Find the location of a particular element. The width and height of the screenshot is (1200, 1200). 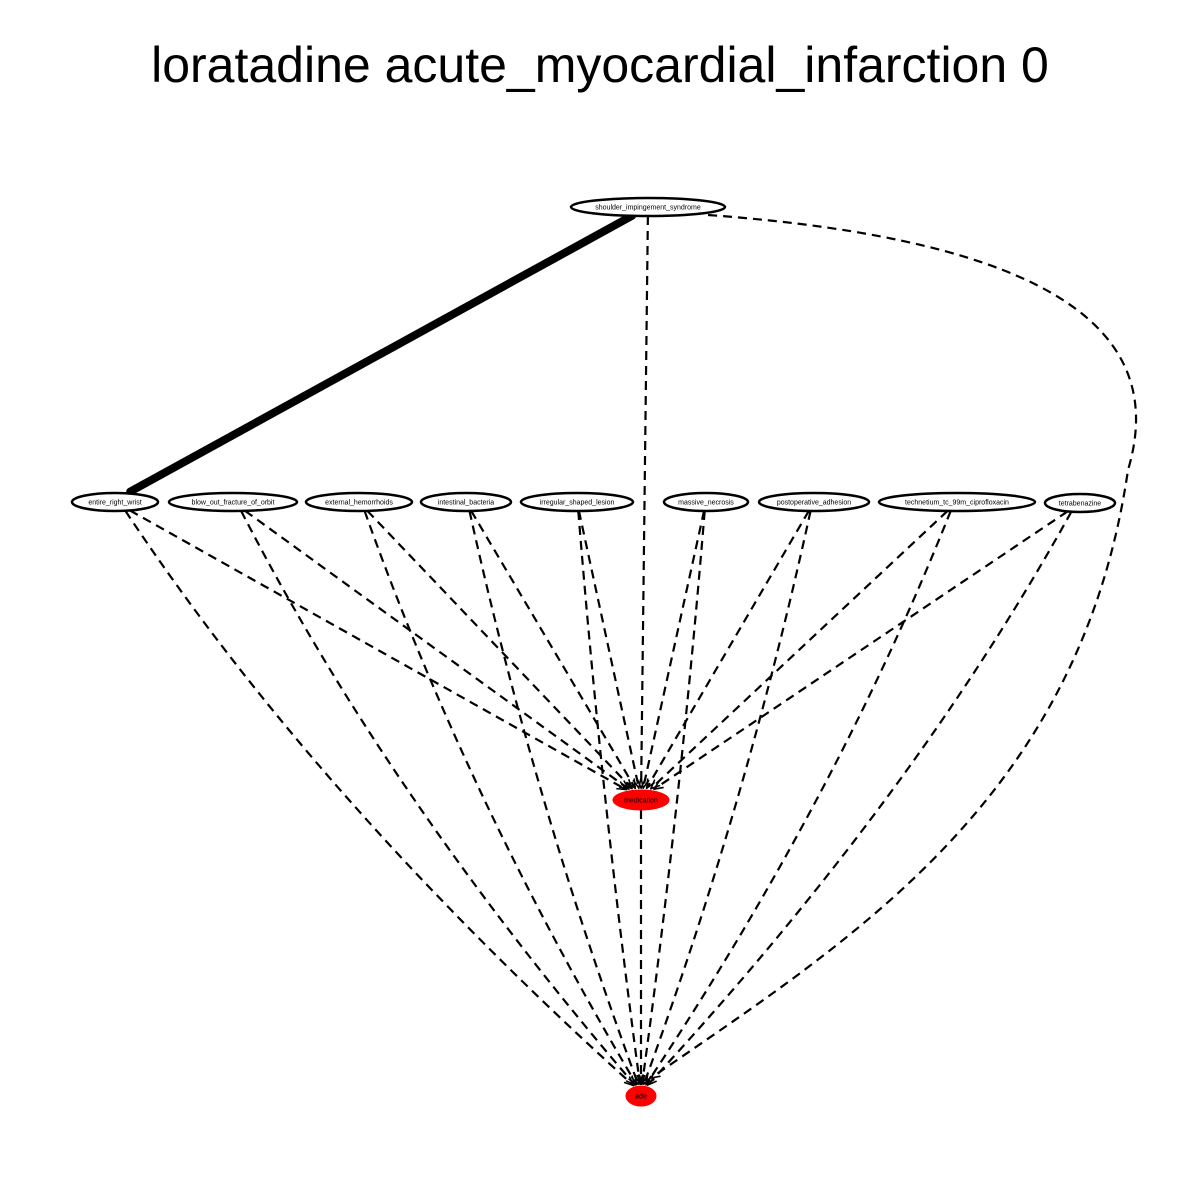

node-necrosis-shape is located at coordinates (706, 502).